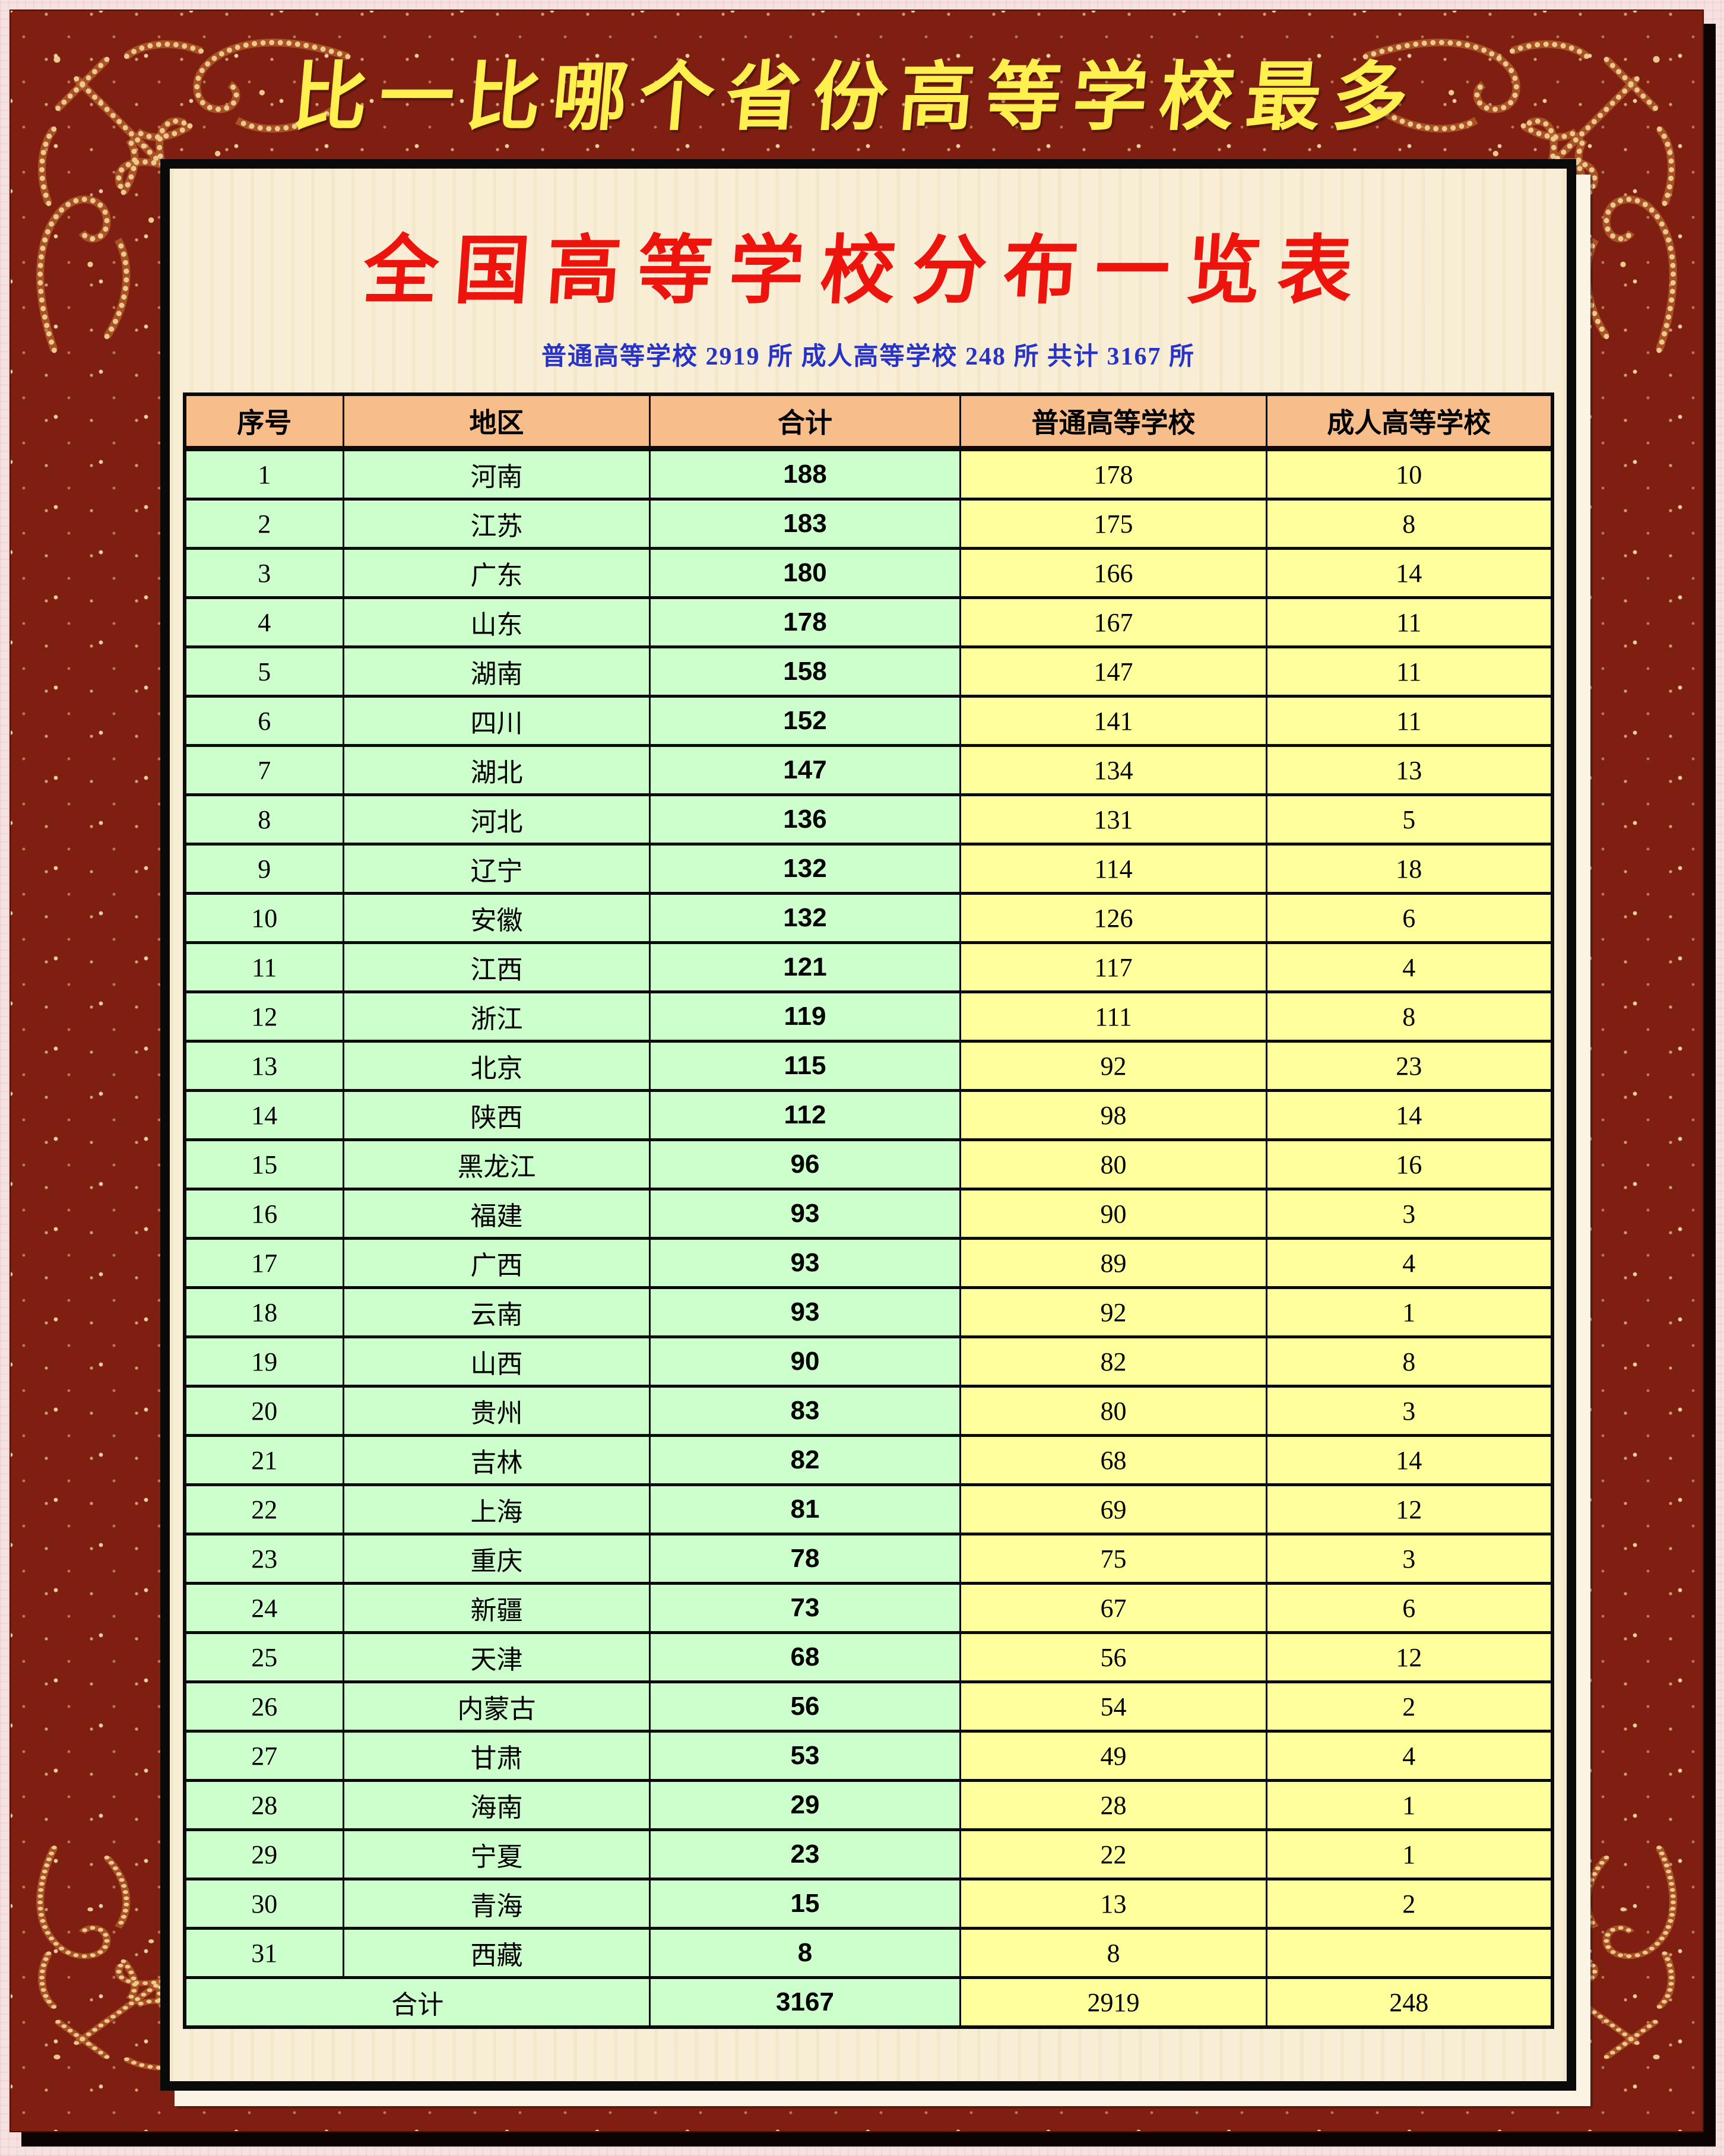  What do you see at coordinates (263, 422) in the screenshot?
I see `col-header-index: 序号` at bounding box center [263, 422].